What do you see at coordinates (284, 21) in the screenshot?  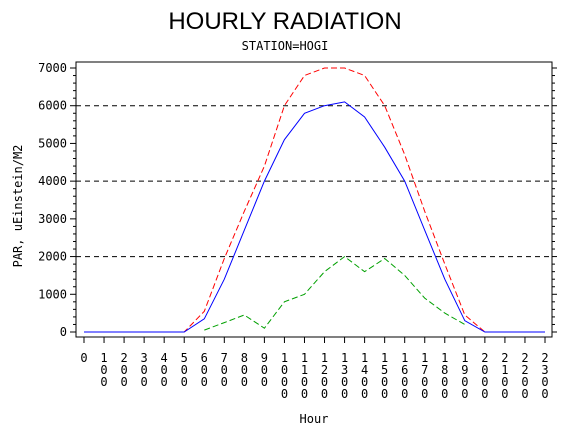 I see `chart-title: HOURLY RADIATION` at bounding box center [284, 21].